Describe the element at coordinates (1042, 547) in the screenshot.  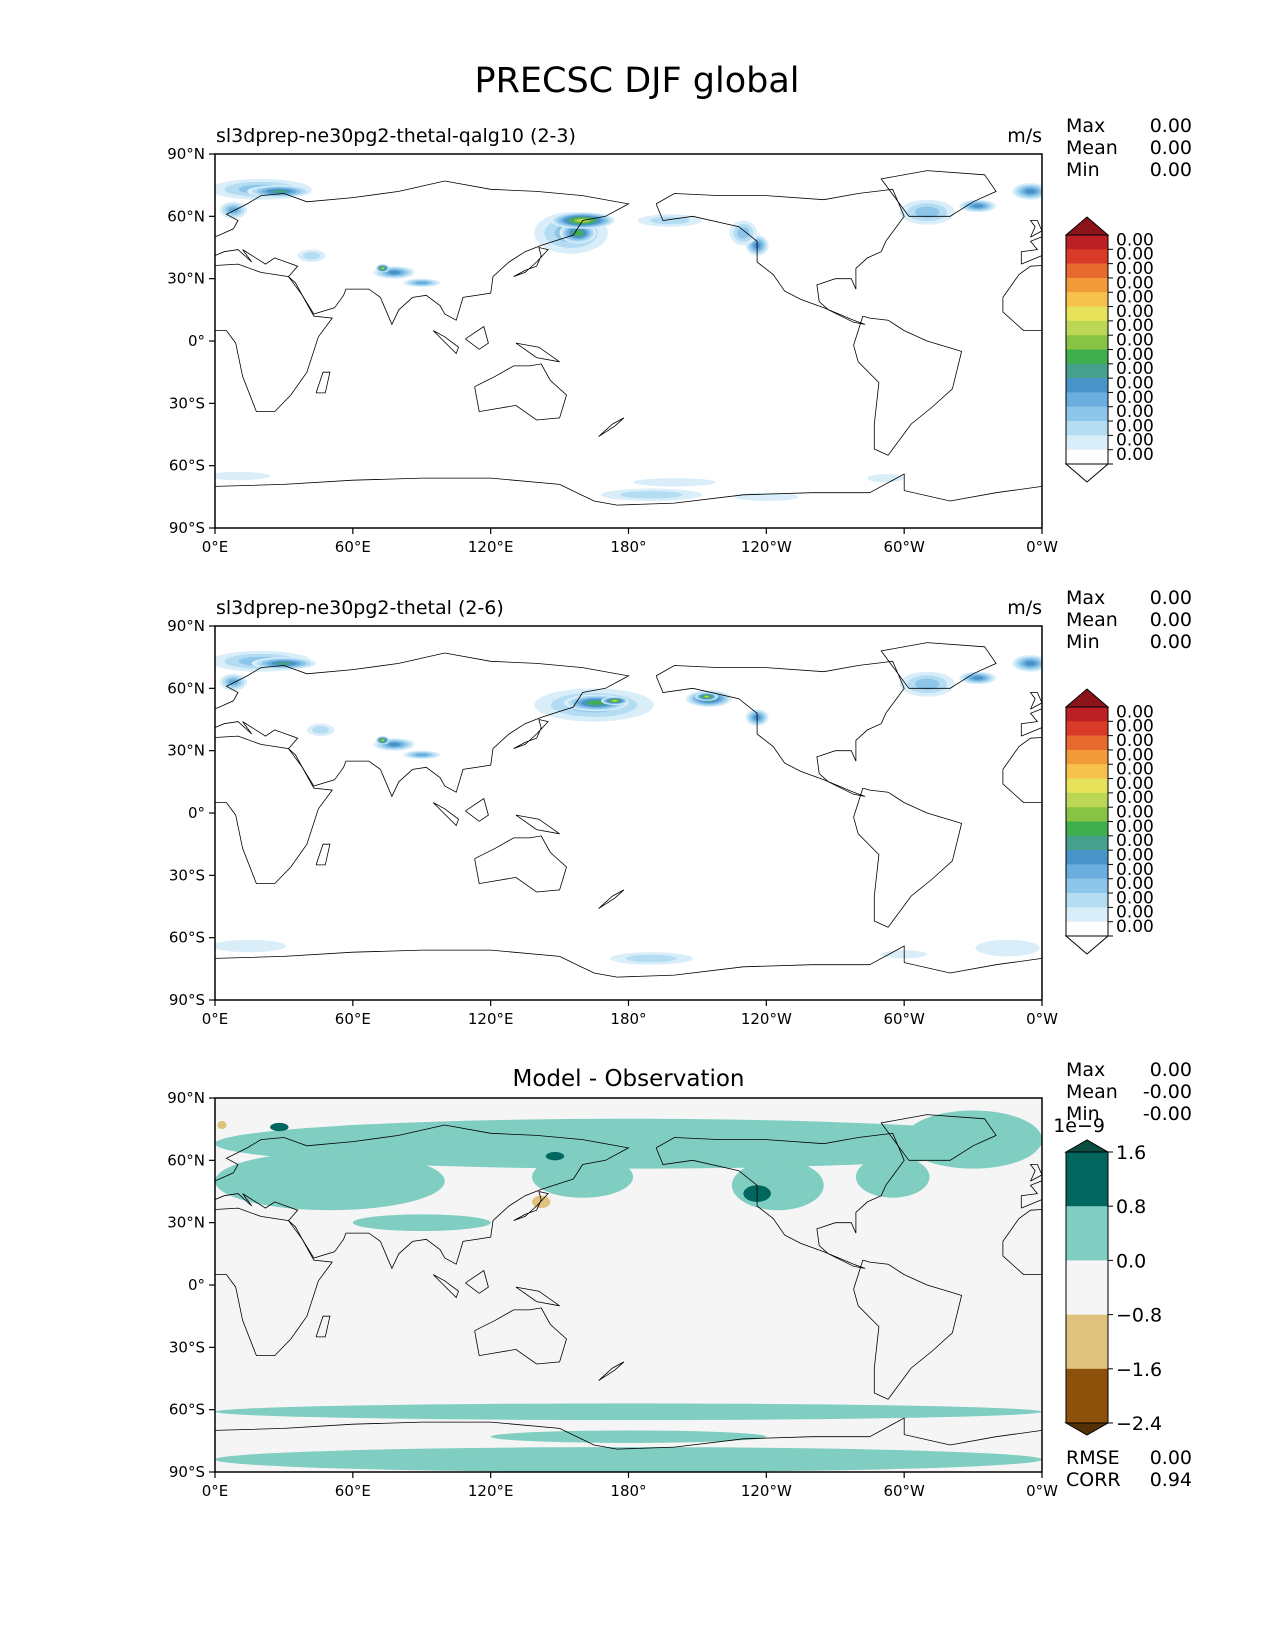
I see `x-tick-label: 0°W` at that location.